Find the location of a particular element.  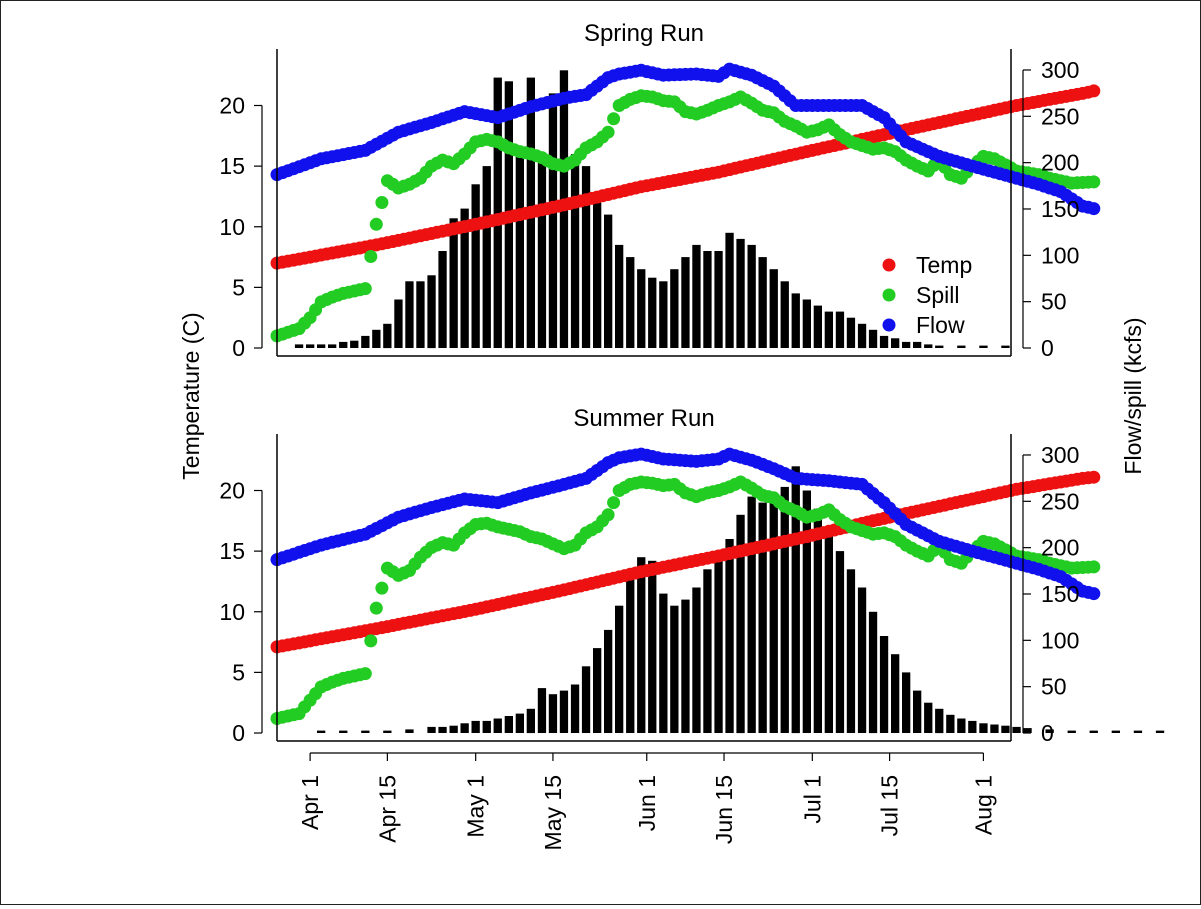

y-axis-right-label: Flow/spill (kcfs) is located at coordinates (1133, 395).